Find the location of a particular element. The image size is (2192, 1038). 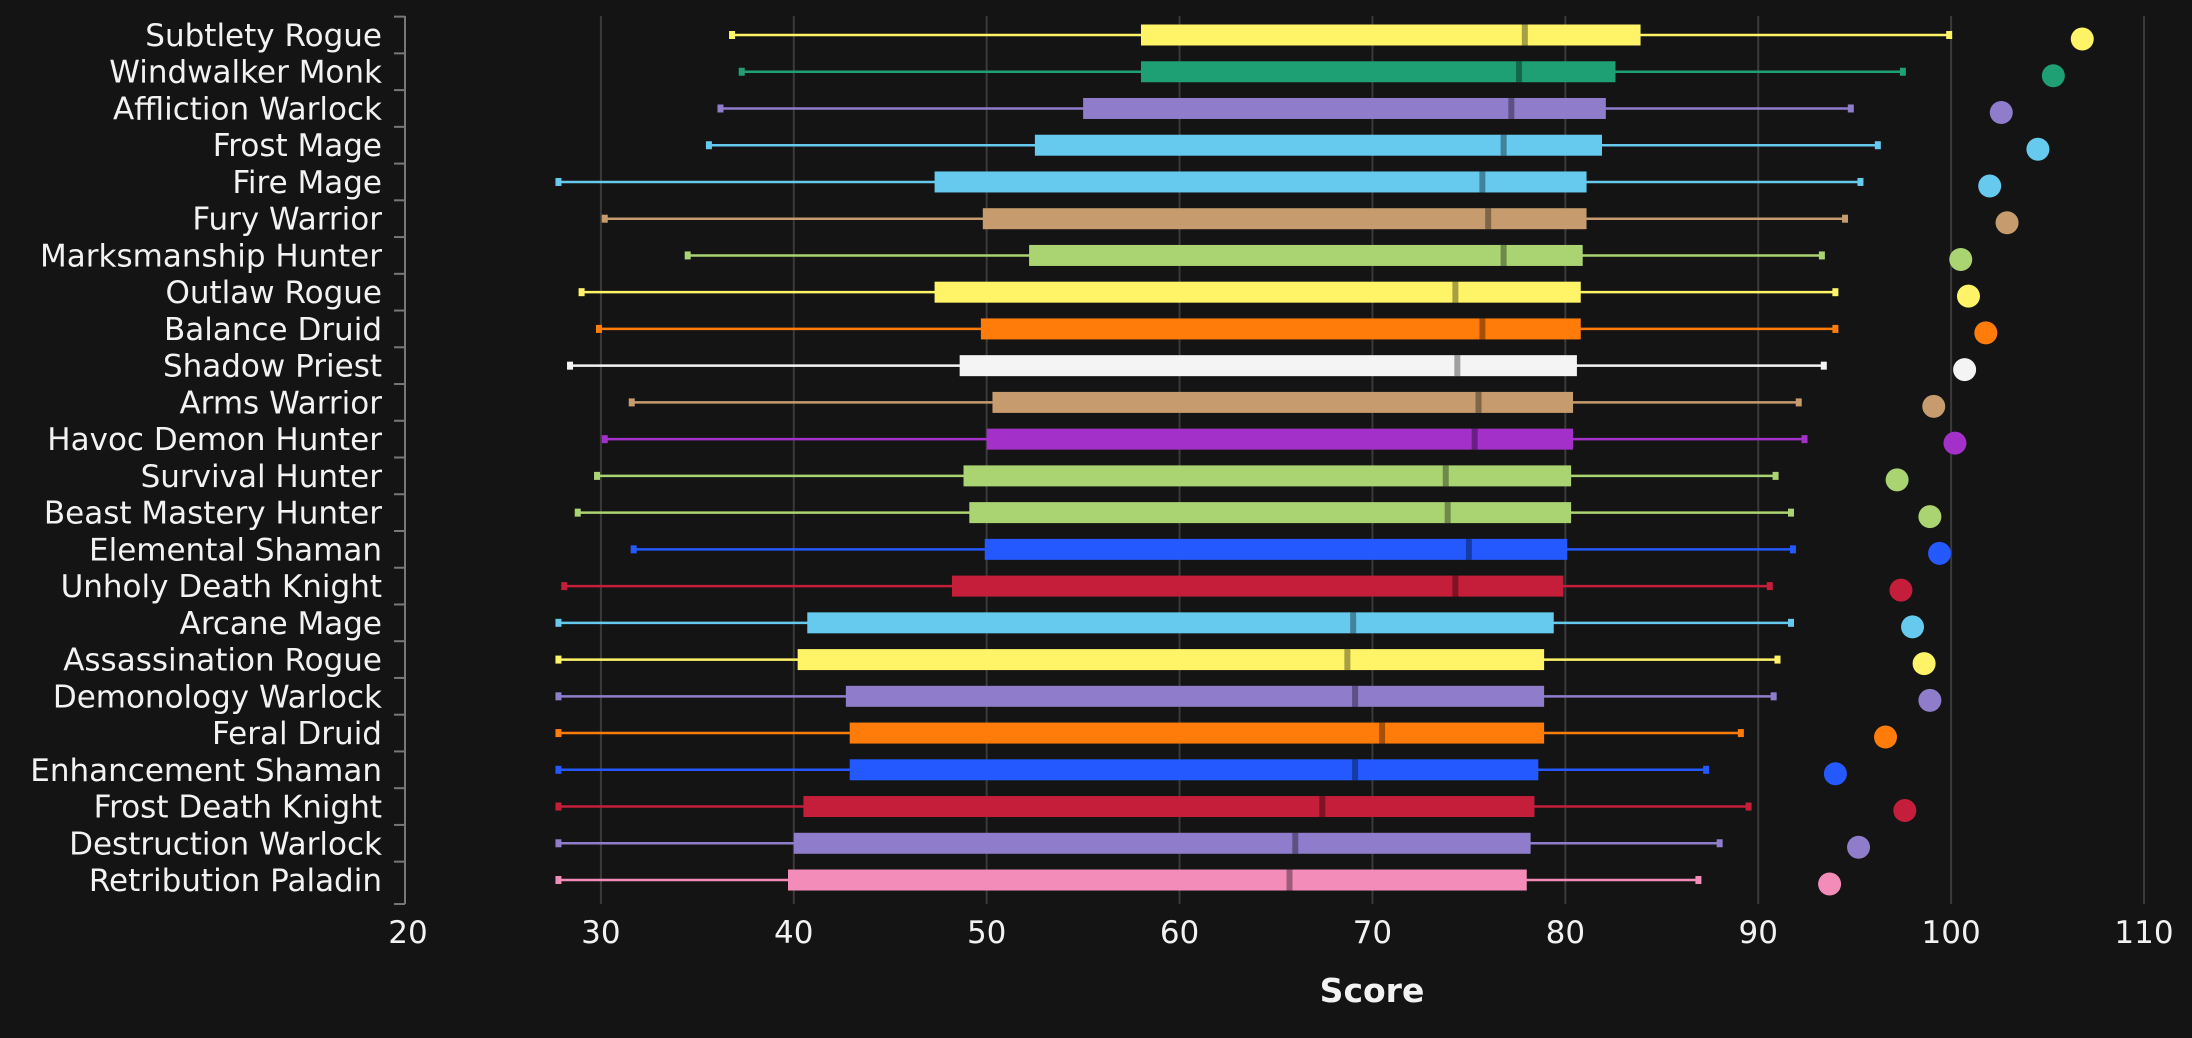

box-elemental-shaman is located at coordinates (1291, 551).